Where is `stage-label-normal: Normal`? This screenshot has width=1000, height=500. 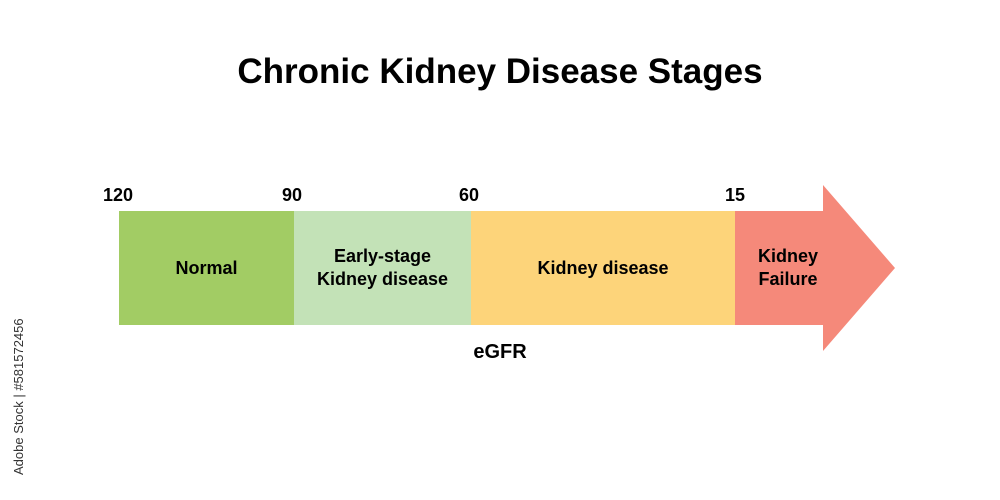 stage-label-normal: Normal is located at coordinates (206, 267).